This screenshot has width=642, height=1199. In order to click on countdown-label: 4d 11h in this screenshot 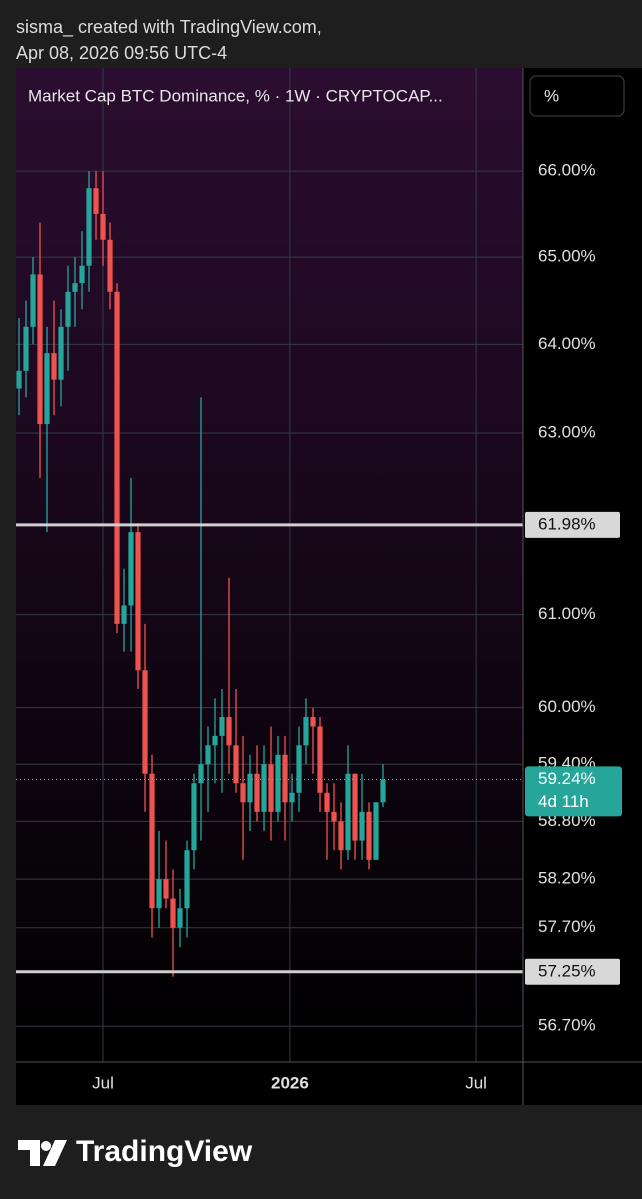, I will do `click(563, 801)`.